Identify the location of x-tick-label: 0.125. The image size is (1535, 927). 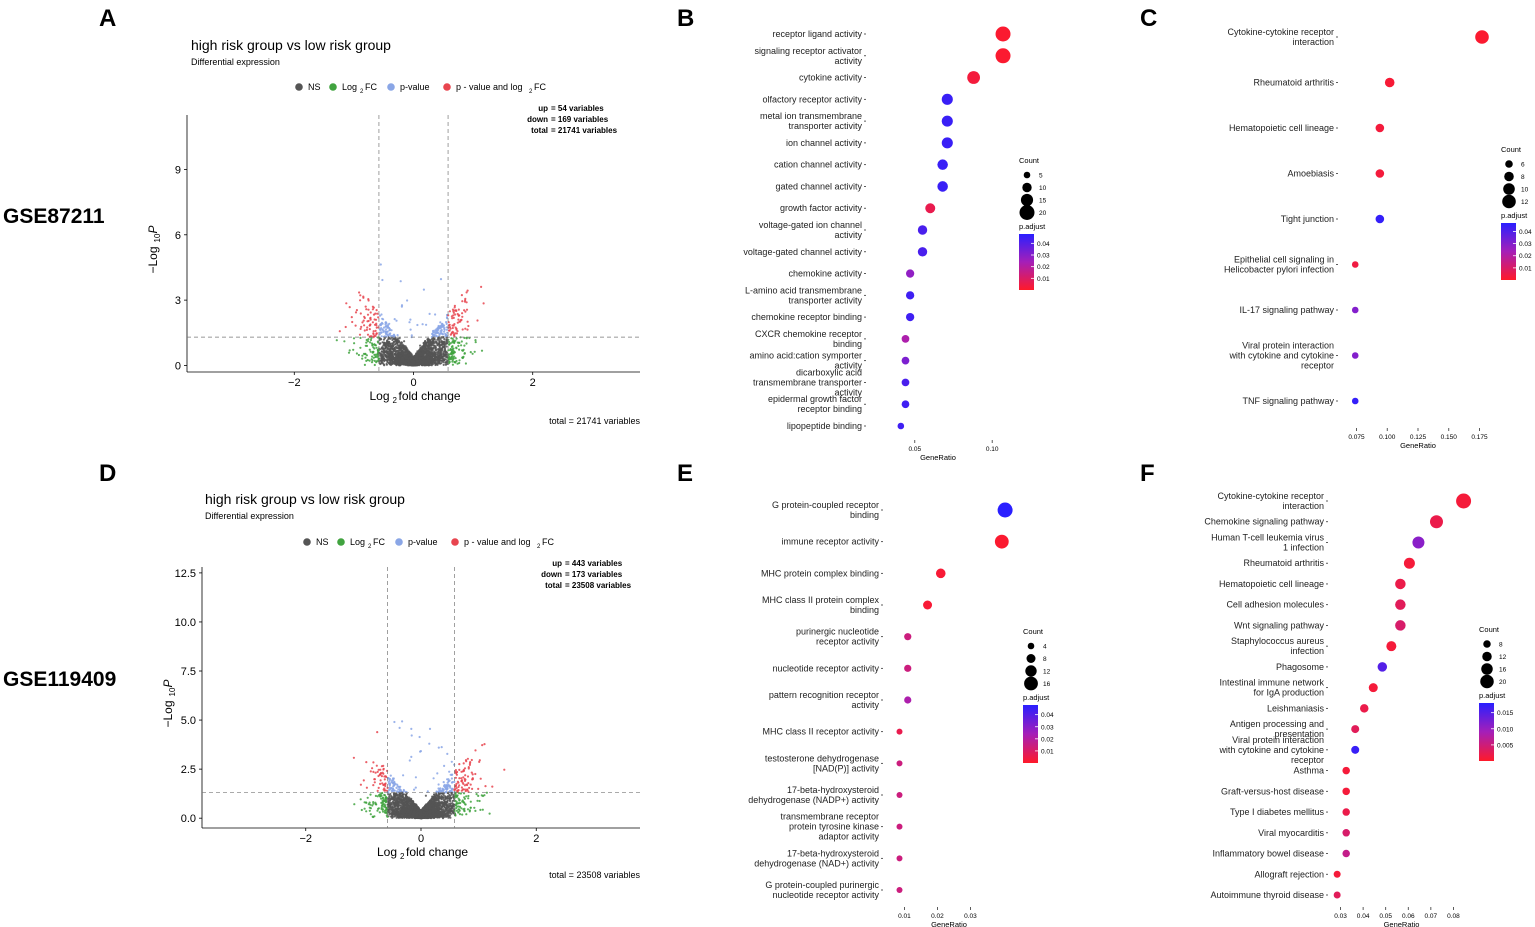
(1418, 437).